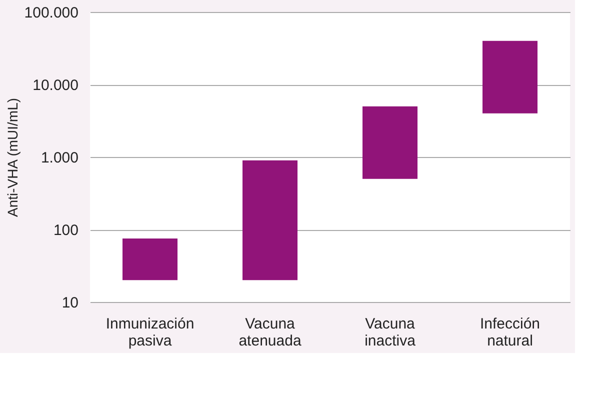 The height and width of the screenshot is (402, 603). Describe the element at coordinates (270, 333) in the screenshot. I see `x-tick-label: Vacuna atenuada` at that location.